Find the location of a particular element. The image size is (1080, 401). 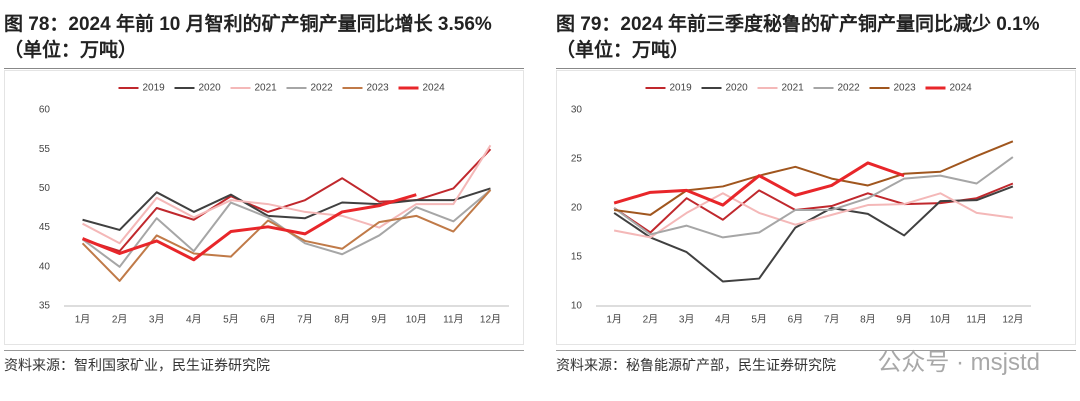

chart-title: 图 79：2024 年前三季度秘鲁的矿产铜产量同比减少 0.1%（单位：万吨） is located at coordinates (816, 40).